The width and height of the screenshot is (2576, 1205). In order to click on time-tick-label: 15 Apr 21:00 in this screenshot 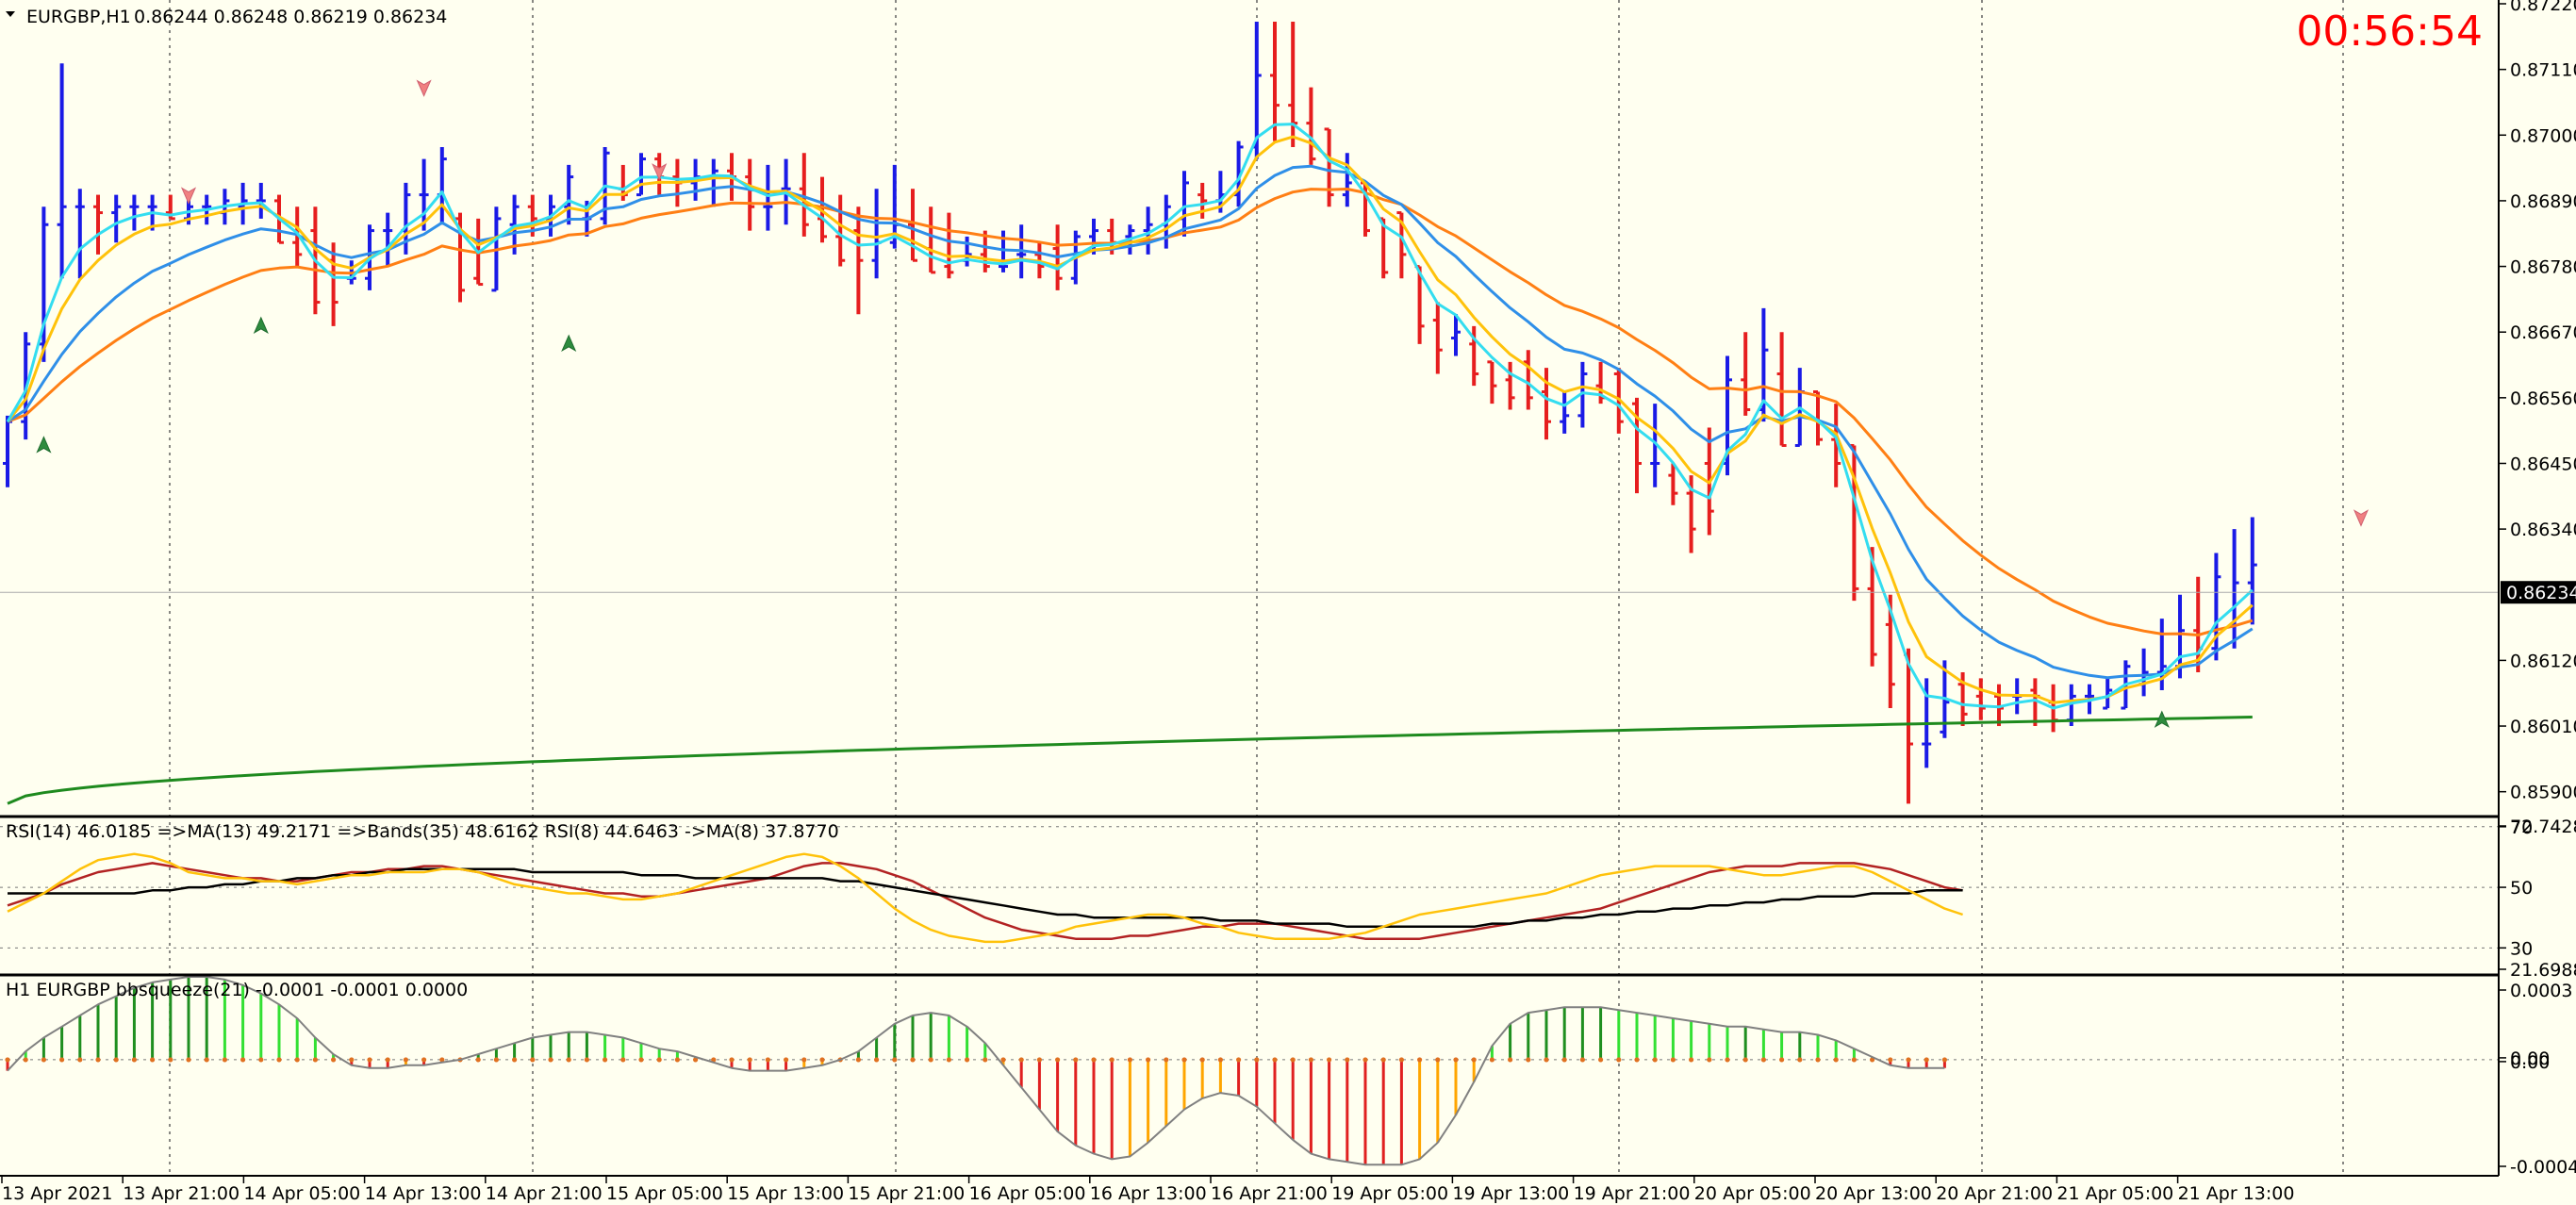, I will do `click(906, 1193)`.